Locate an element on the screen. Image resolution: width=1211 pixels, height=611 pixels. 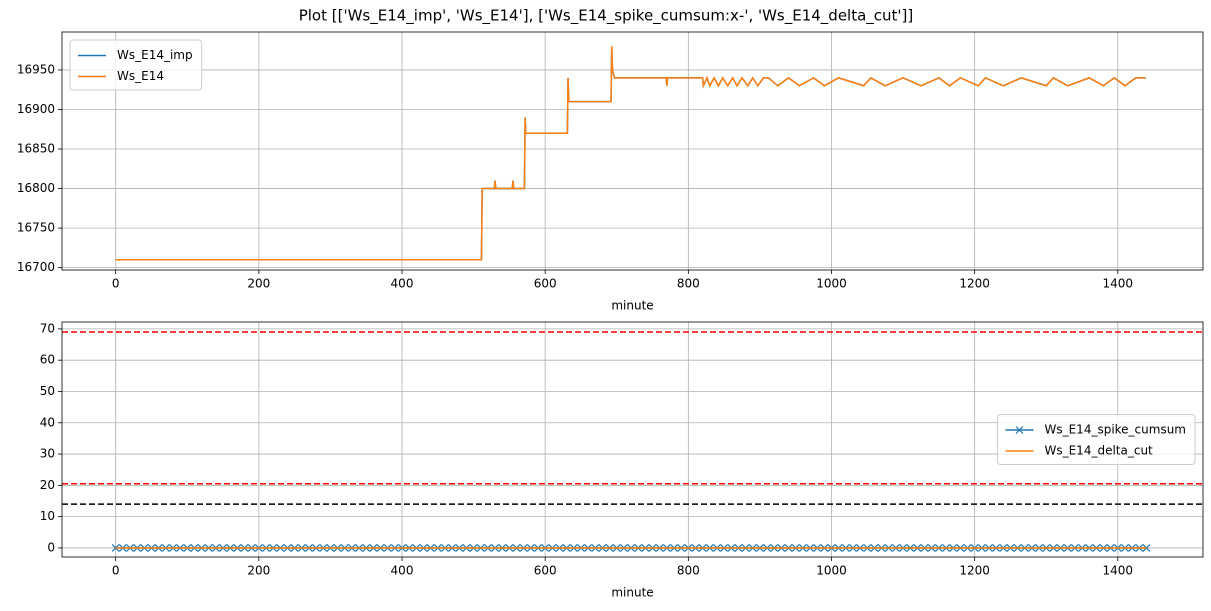
y-tick-label: 16750 is located at coordinates (36, 228).